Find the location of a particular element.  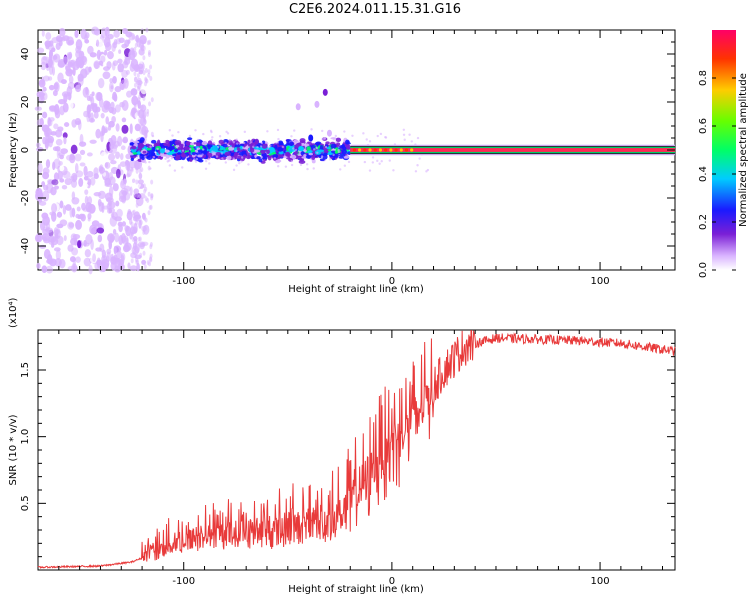

y-tick-label: 20 is located at coordinates (25, 102).